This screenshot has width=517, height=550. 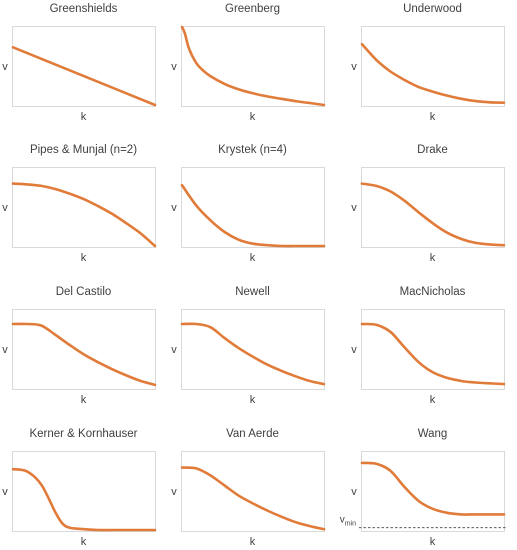 I want to click on panel-title: Greenshields, so click(x=84, y=9).